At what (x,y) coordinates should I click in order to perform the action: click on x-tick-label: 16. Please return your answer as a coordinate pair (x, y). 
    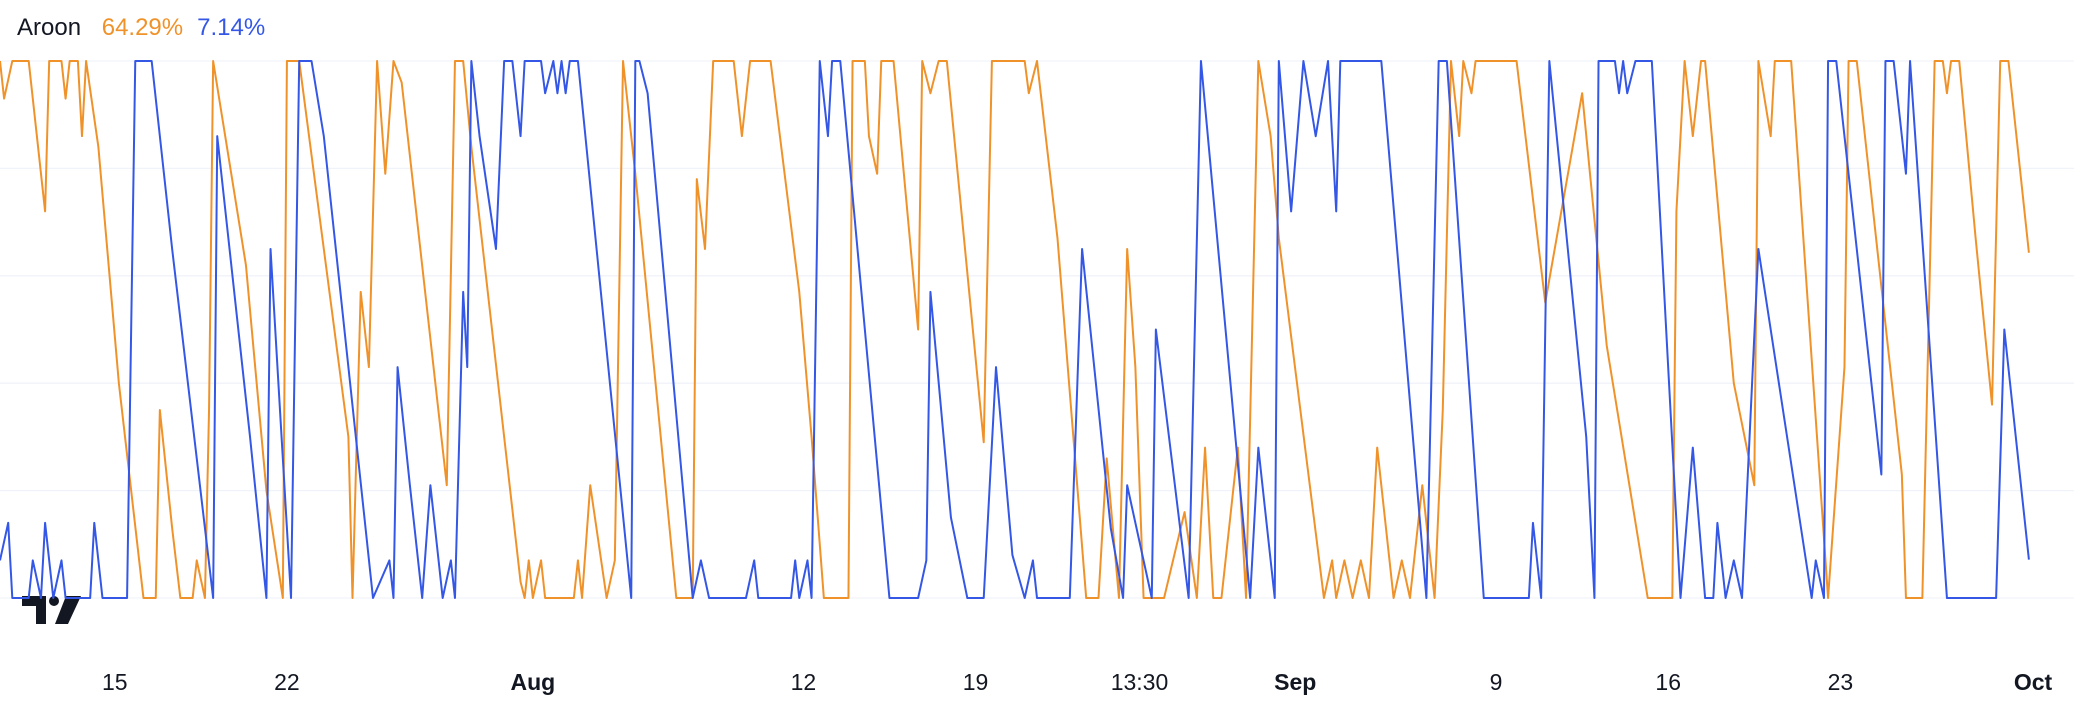
    Looking at the image, I should click on (1668, 682).